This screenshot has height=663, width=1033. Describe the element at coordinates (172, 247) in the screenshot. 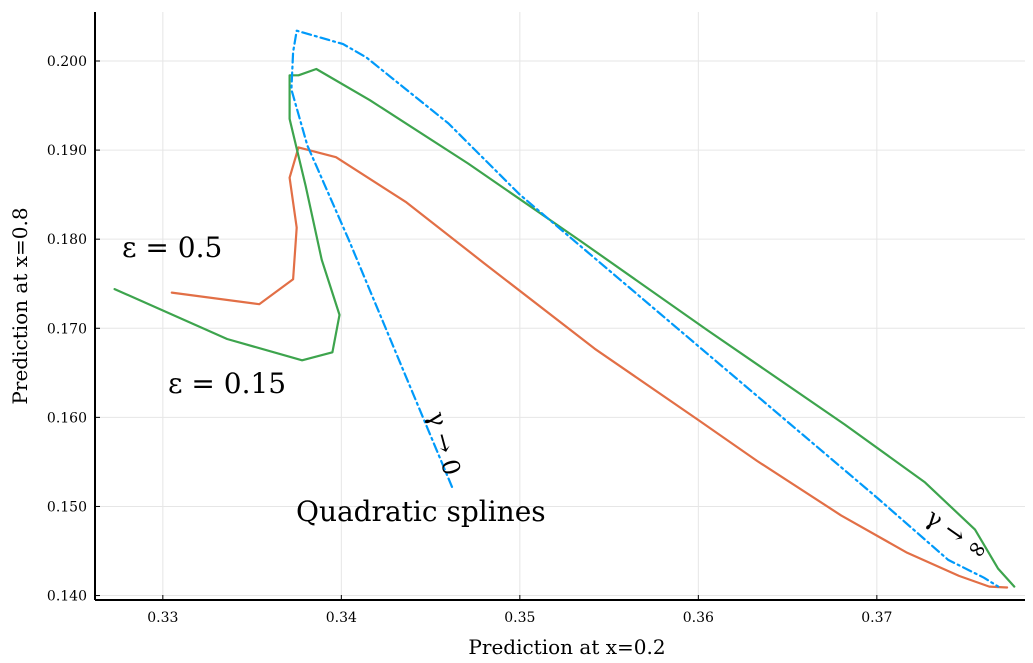

I see `annotation-eps-0-5: ε = 0.5` at that location.